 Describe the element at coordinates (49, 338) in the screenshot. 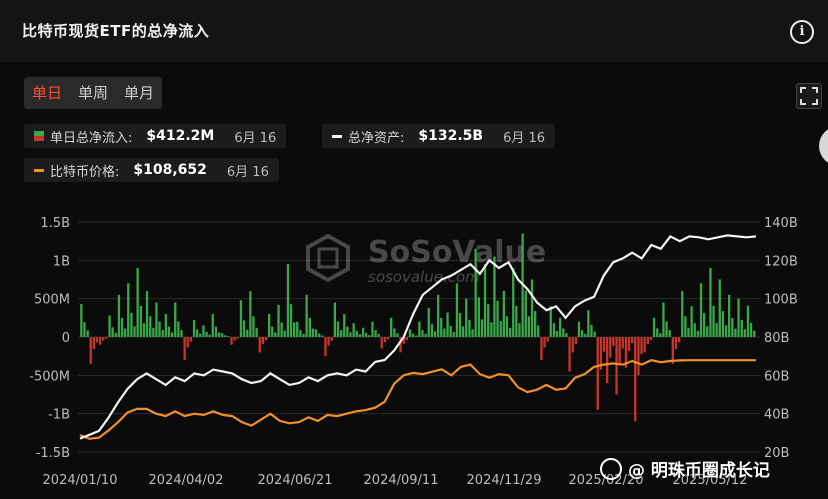

I see `left-axis-ticks: 1.5B 1B 500M 0 -500M -1B -1.5B` at that location.